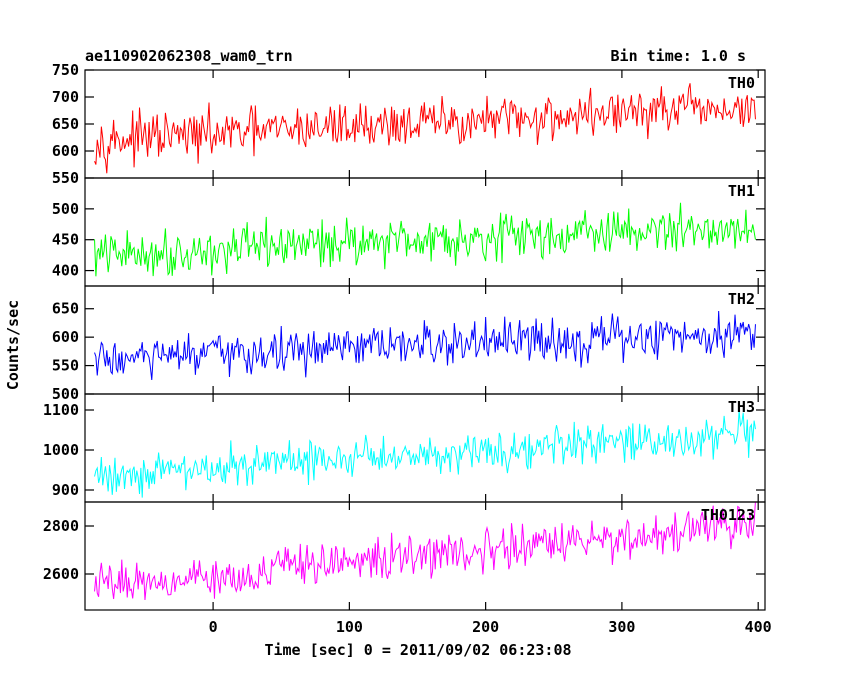 The height and width of the screenshot is (680, 850). I want to click on panel-th3: 900 1000 1100 TH3, so click(404, 448).